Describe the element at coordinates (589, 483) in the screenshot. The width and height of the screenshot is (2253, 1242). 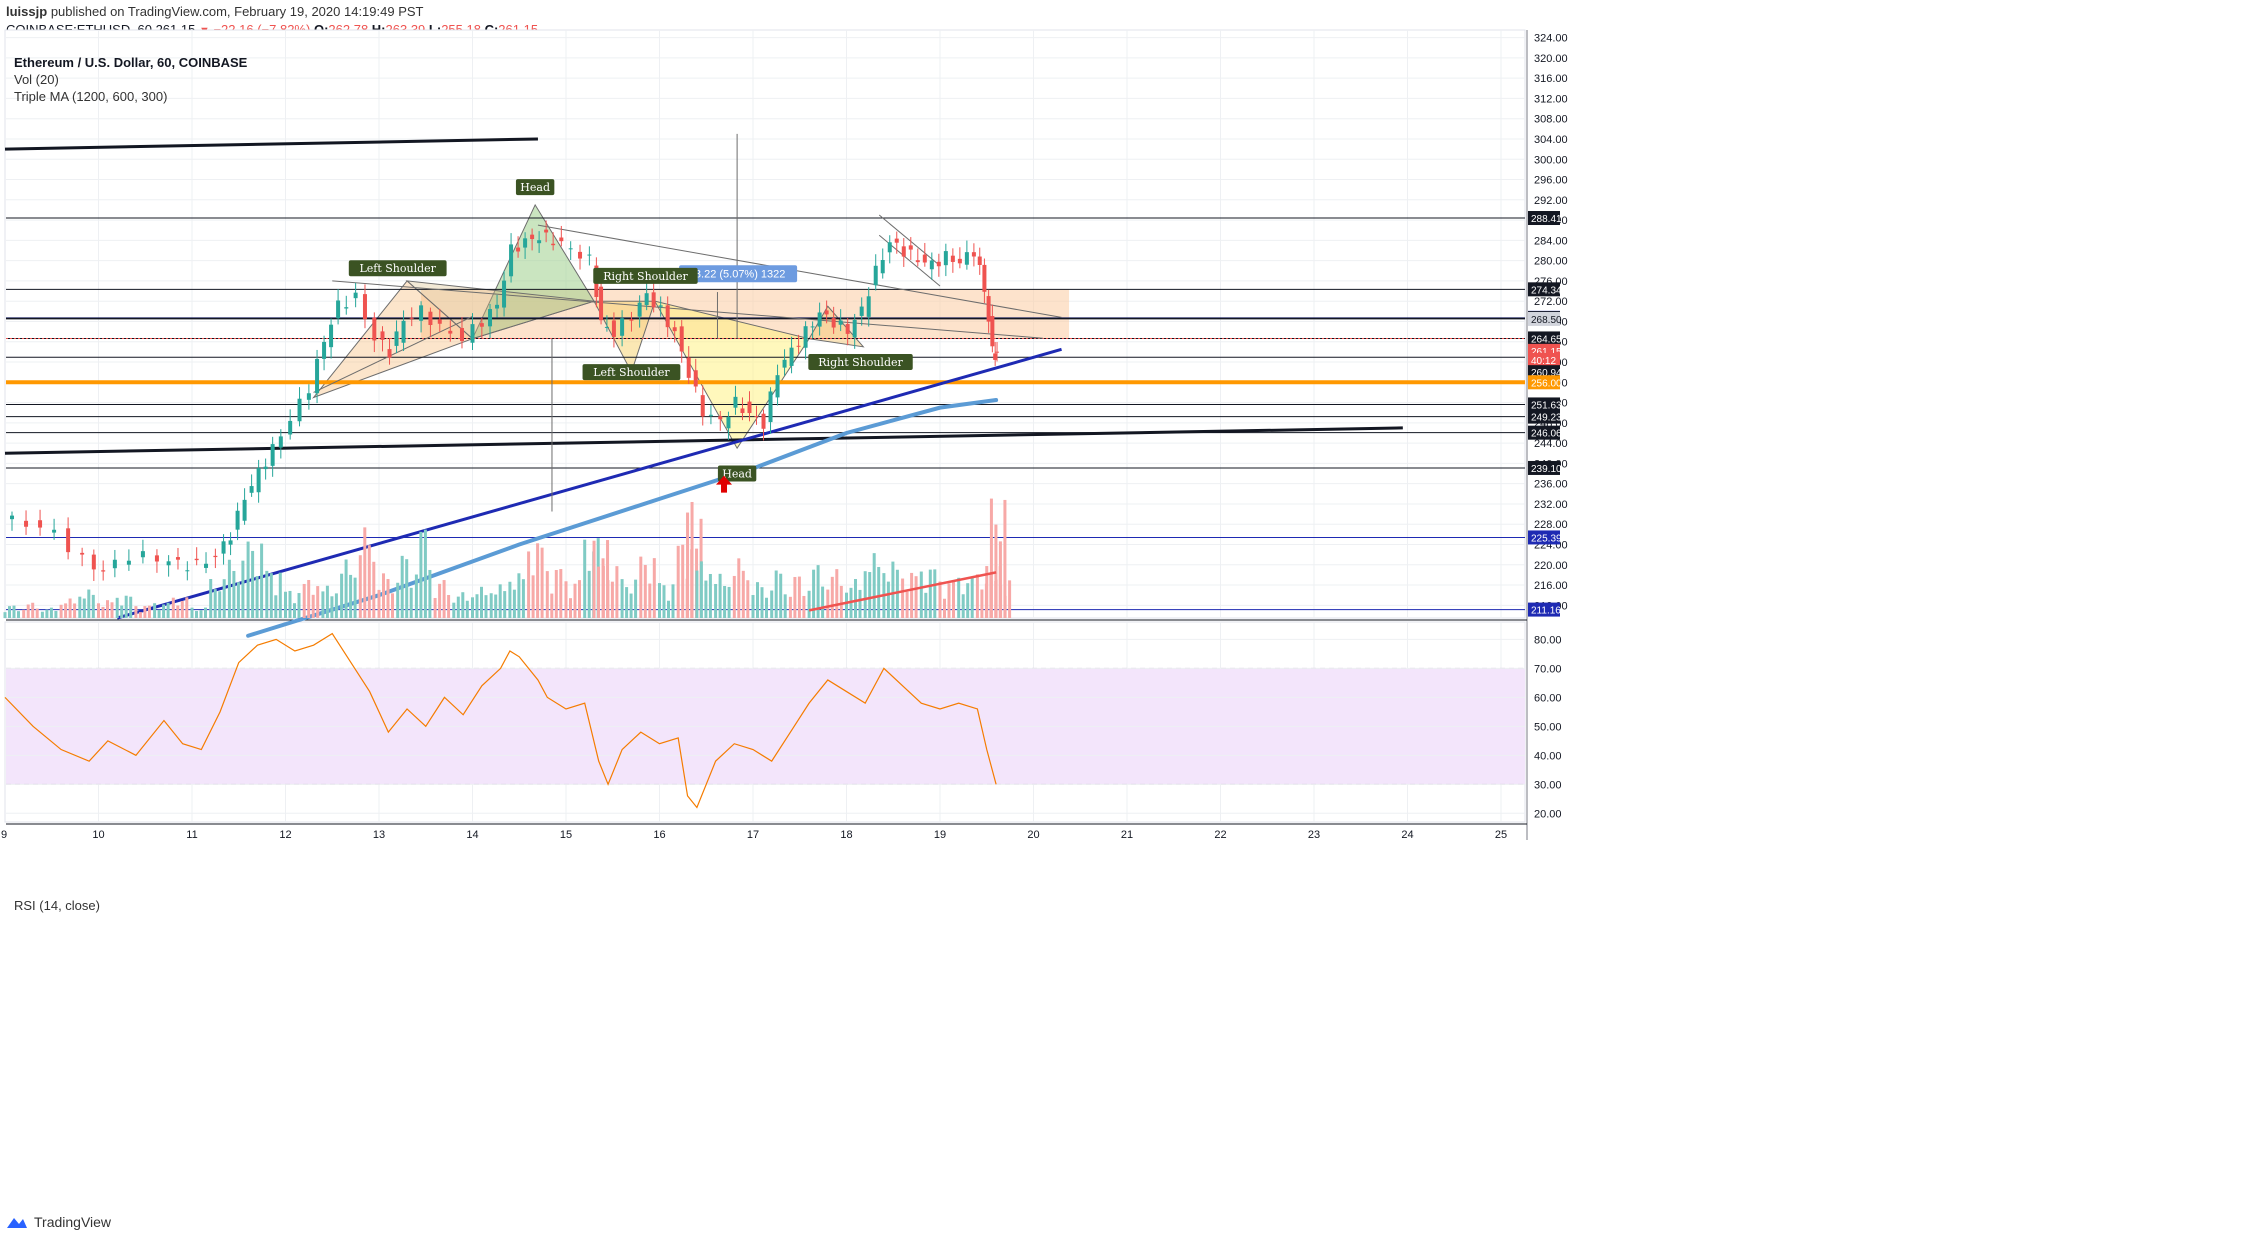
I see `trendline-rising` at that location.